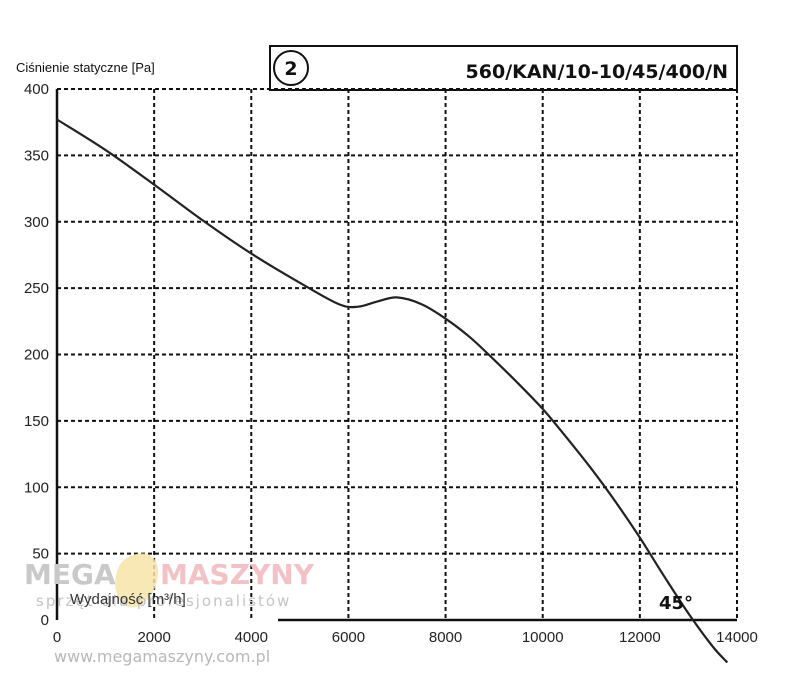 The image size is (800, 690). What do you see at coordinates (445, 637) in the screenshot?
I see `x-tick-label: 8000` at bounding box center [445, 637].